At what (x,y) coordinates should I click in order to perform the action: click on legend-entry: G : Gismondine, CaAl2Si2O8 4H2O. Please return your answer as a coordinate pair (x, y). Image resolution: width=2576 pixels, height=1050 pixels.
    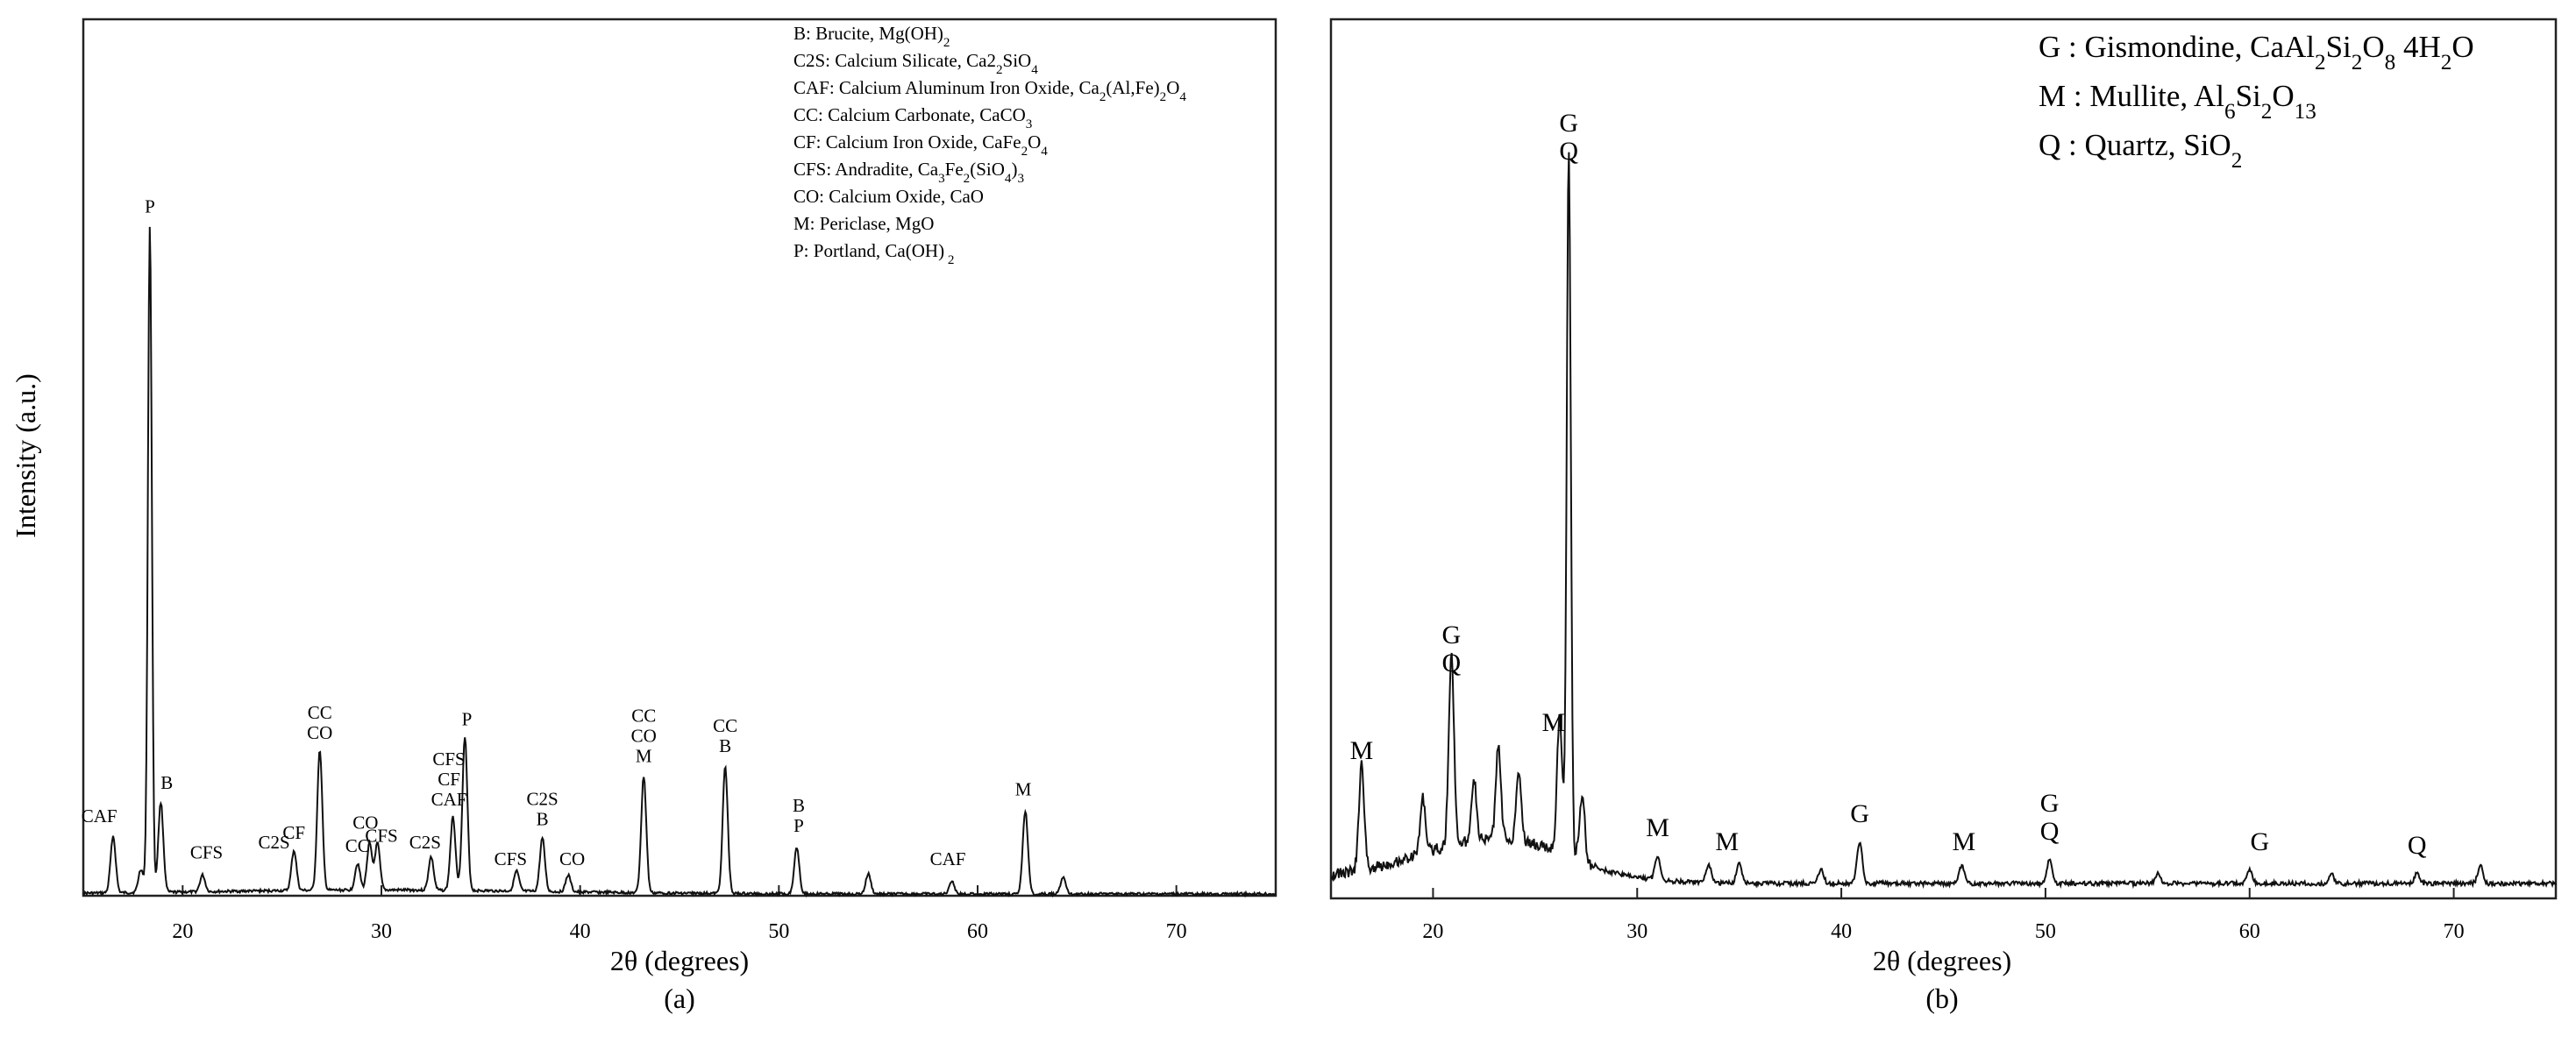
    Looking at the image, I should click on (2256, 52).